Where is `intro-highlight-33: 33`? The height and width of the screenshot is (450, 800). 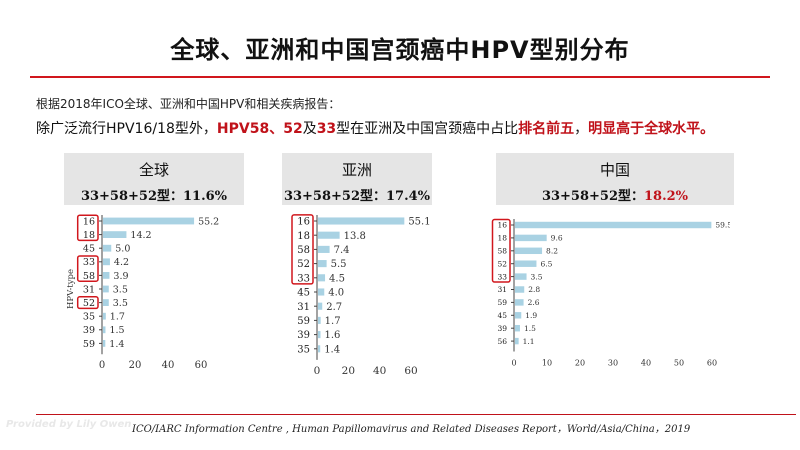 intro-highlight-33: 33 is located at coordinates (326, 129).